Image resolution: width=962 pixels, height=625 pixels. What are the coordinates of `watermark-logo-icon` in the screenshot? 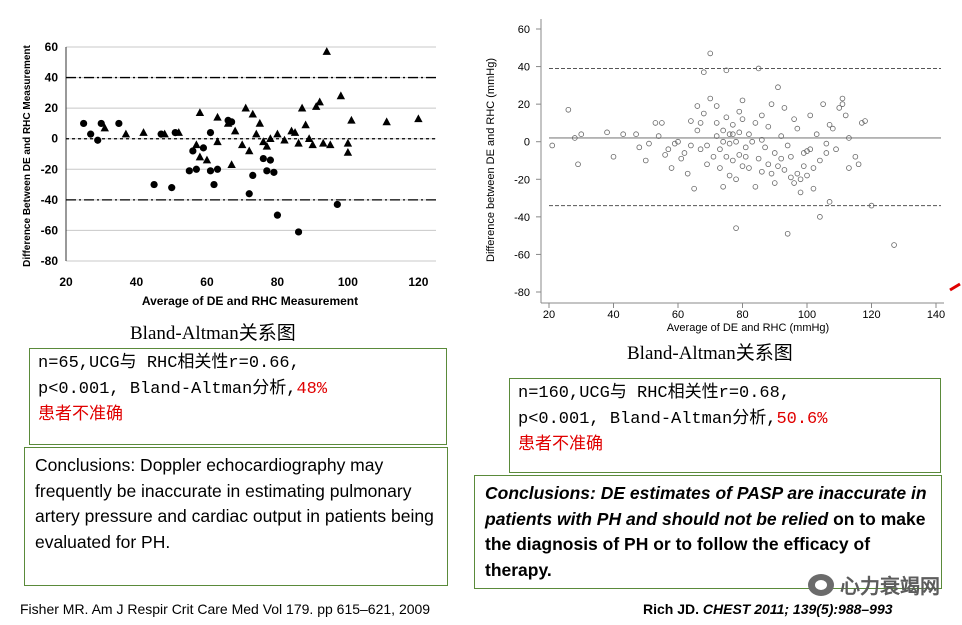 It's located at (821, 584).